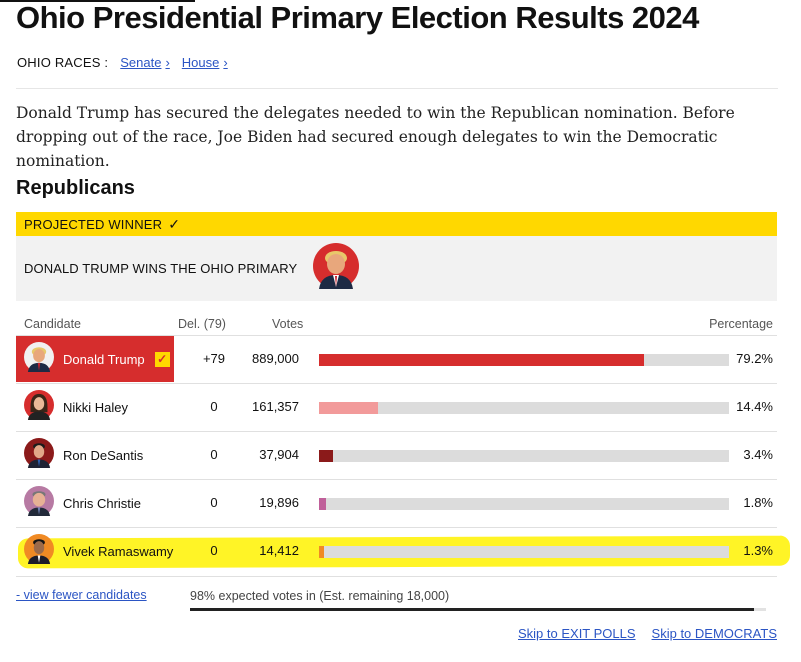 The width and height of the screenshot is (801, 662). What do you see at coordinates (279, 454) in the screenshot?
I see `votes-value: 37,904` at bounding box center [279, 454].